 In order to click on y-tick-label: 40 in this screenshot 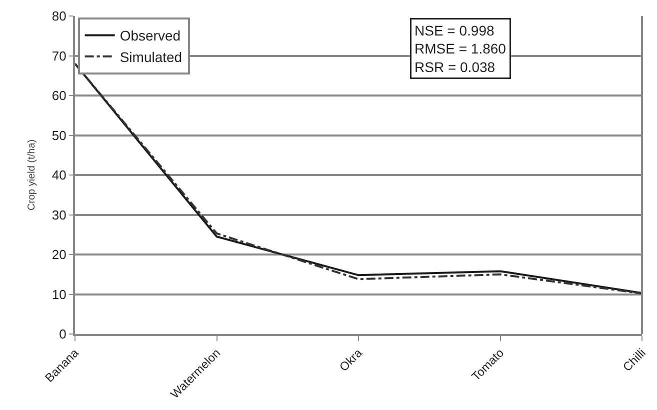, I will do `click(59, 175)`.